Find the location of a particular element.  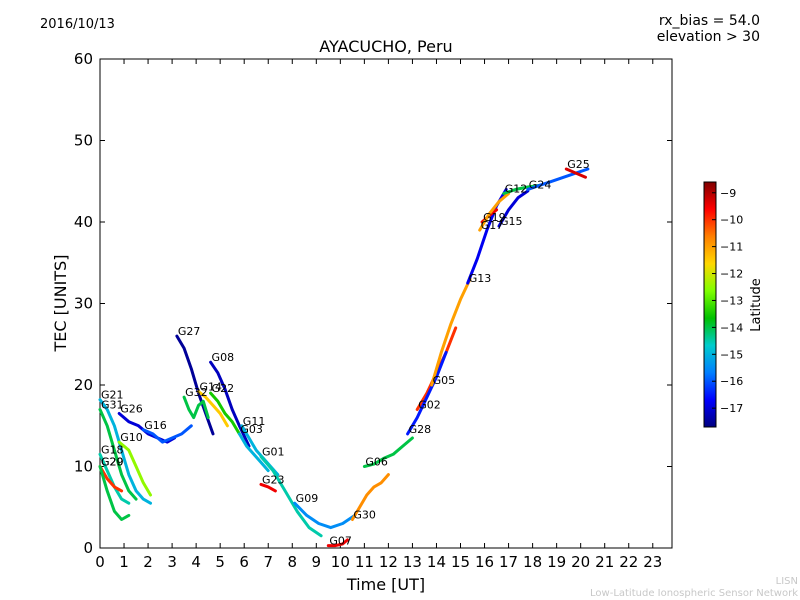

series-label-g19: G19 is located at coordinates (494, 217).